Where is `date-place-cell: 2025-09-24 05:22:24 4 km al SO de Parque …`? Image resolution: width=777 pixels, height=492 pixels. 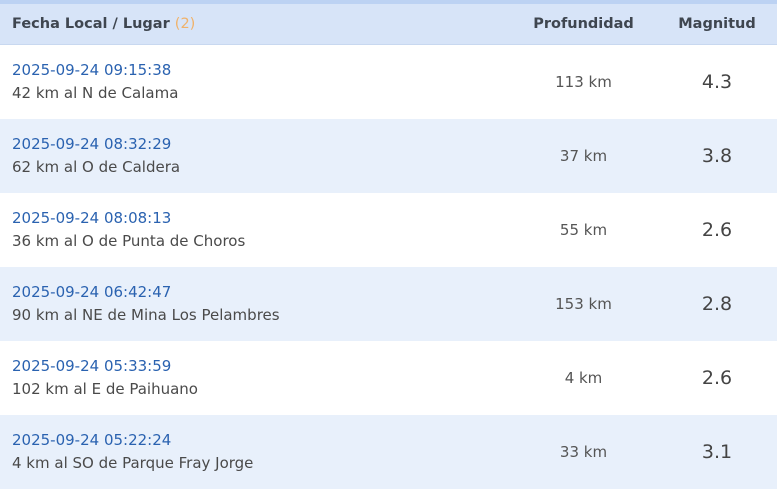 date-place-cell: 2025-09-24 05:22:24 4 km al SO de Parque … is located at coordinates (255, 452).